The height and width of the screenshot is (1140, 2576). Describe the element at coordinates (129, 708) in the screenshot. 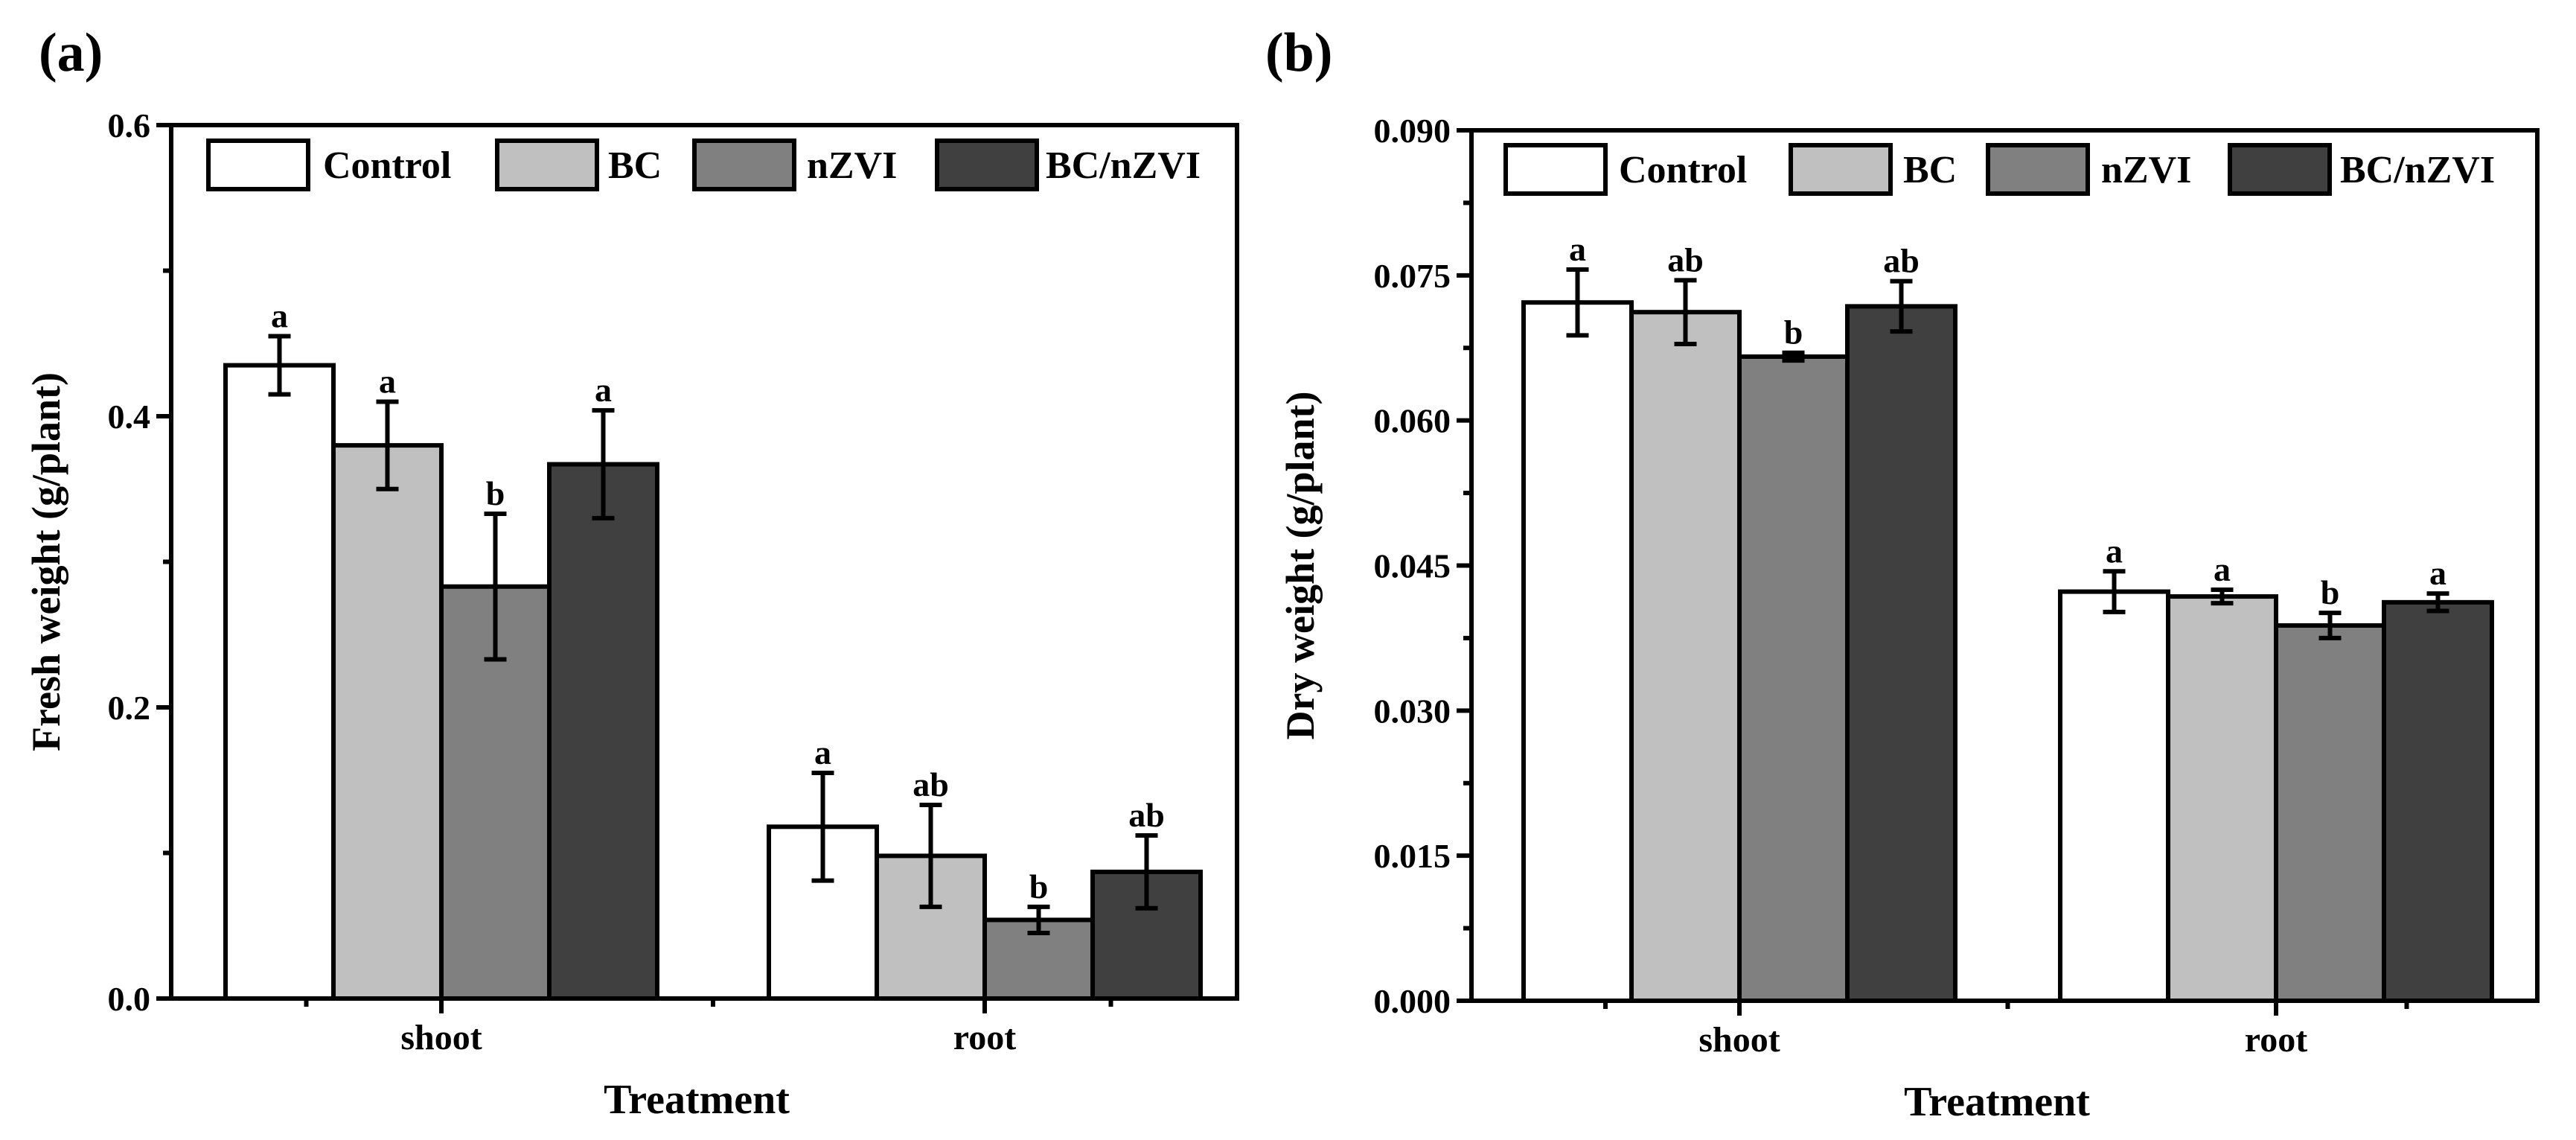

I see `y-tick-label: 0.2` at that location.